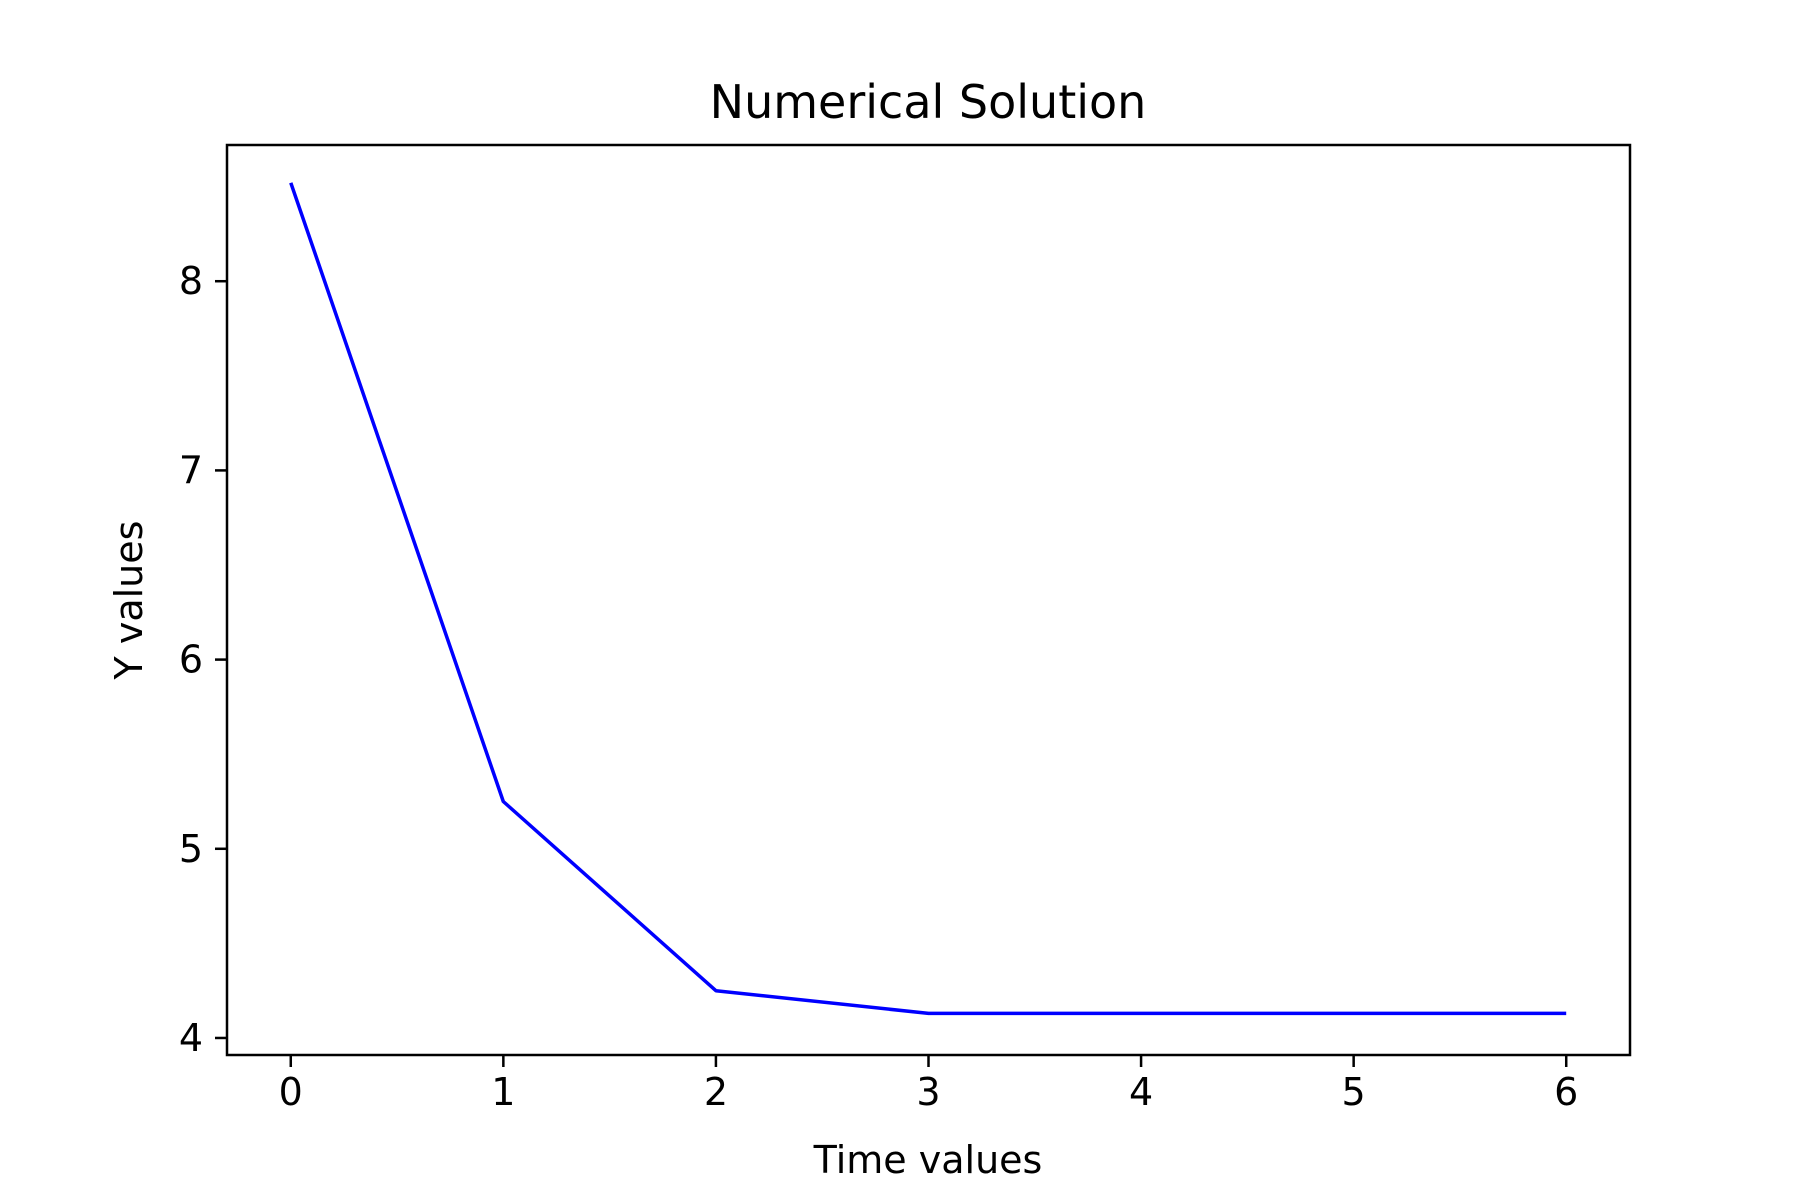 This screenshot has height=1200, width=1800. What do you see at coordinates (191, 660) in the screenshot?
I see `y-tick-label: 6` at bounding box center [191, 660].